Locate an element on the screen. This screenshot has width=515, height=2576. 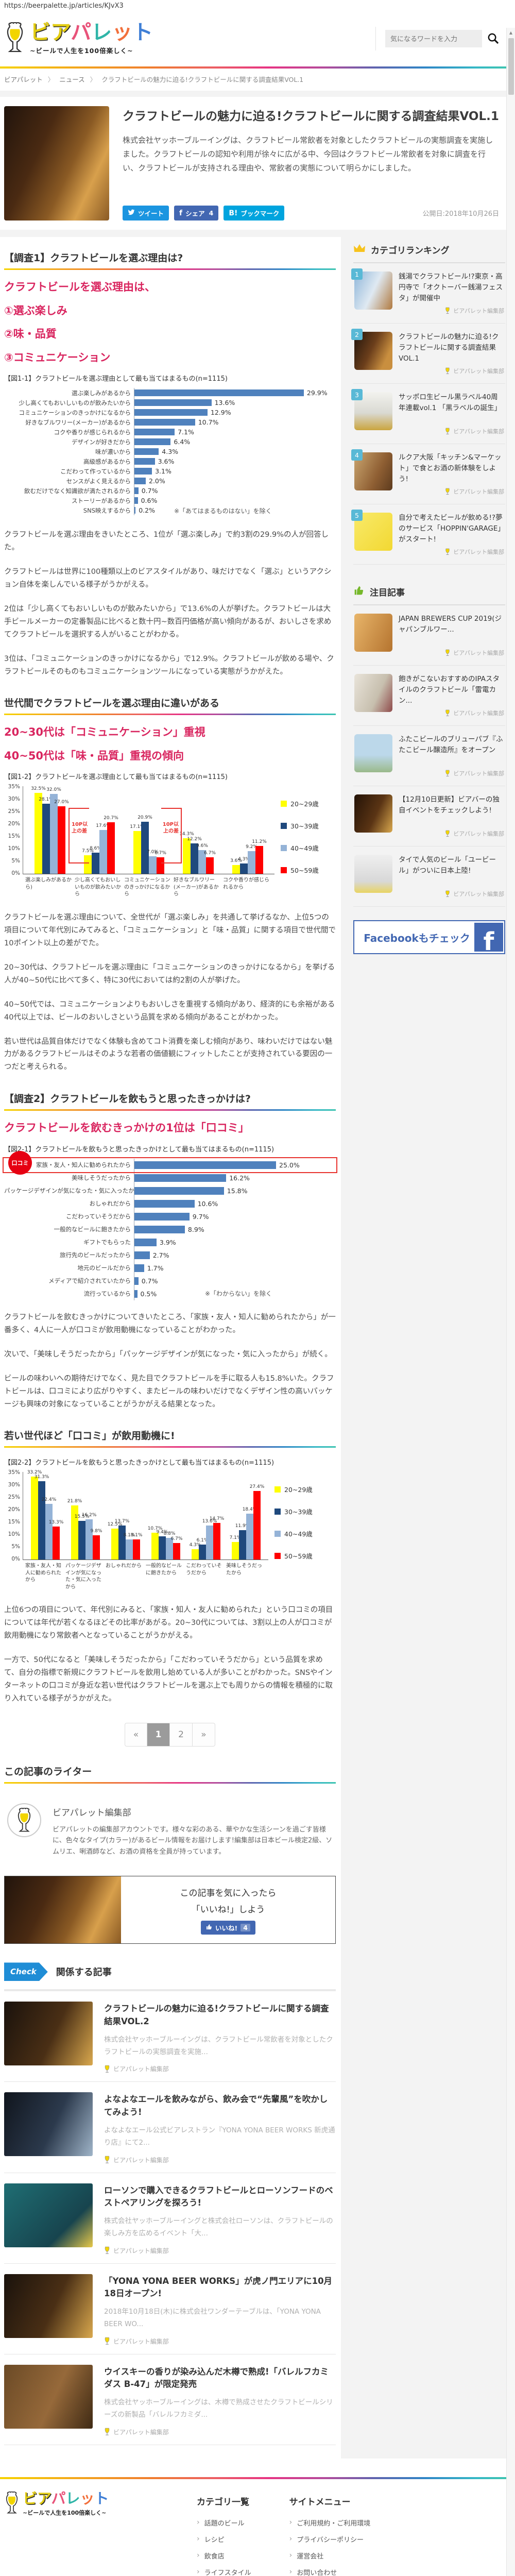
ranking-item-title: ルクア大阪「キッチン&マーケット」で食とお酒の新体験をしよう! is located at coordinates (451, 468).